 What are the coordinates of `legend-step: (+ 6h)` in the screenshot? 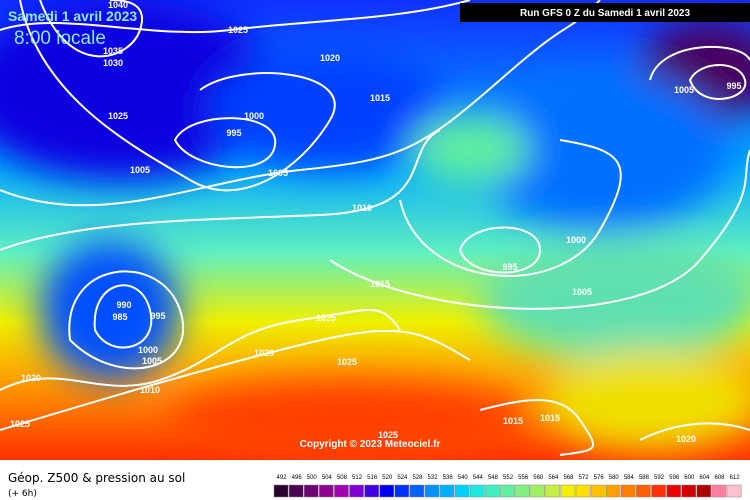 It's located at (22, 494).